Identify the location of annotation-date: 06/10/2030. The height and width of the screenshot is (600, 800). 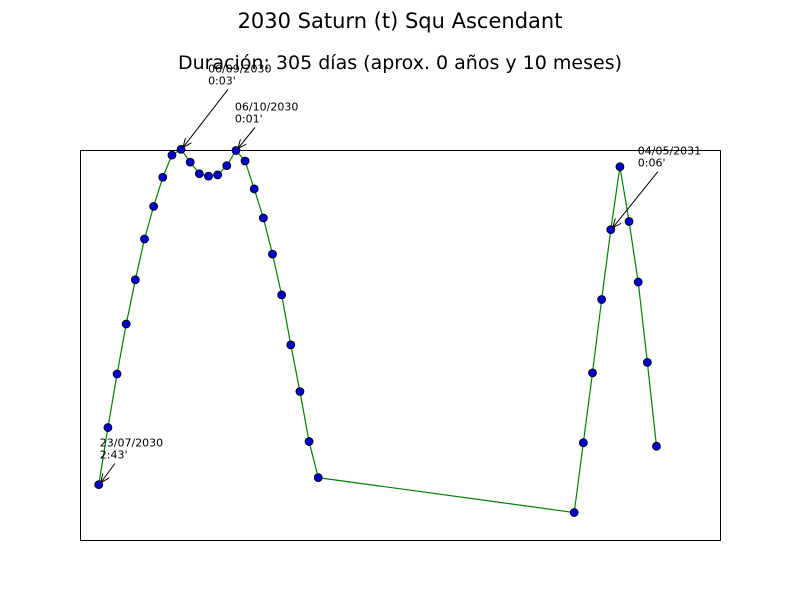
(266, 107).